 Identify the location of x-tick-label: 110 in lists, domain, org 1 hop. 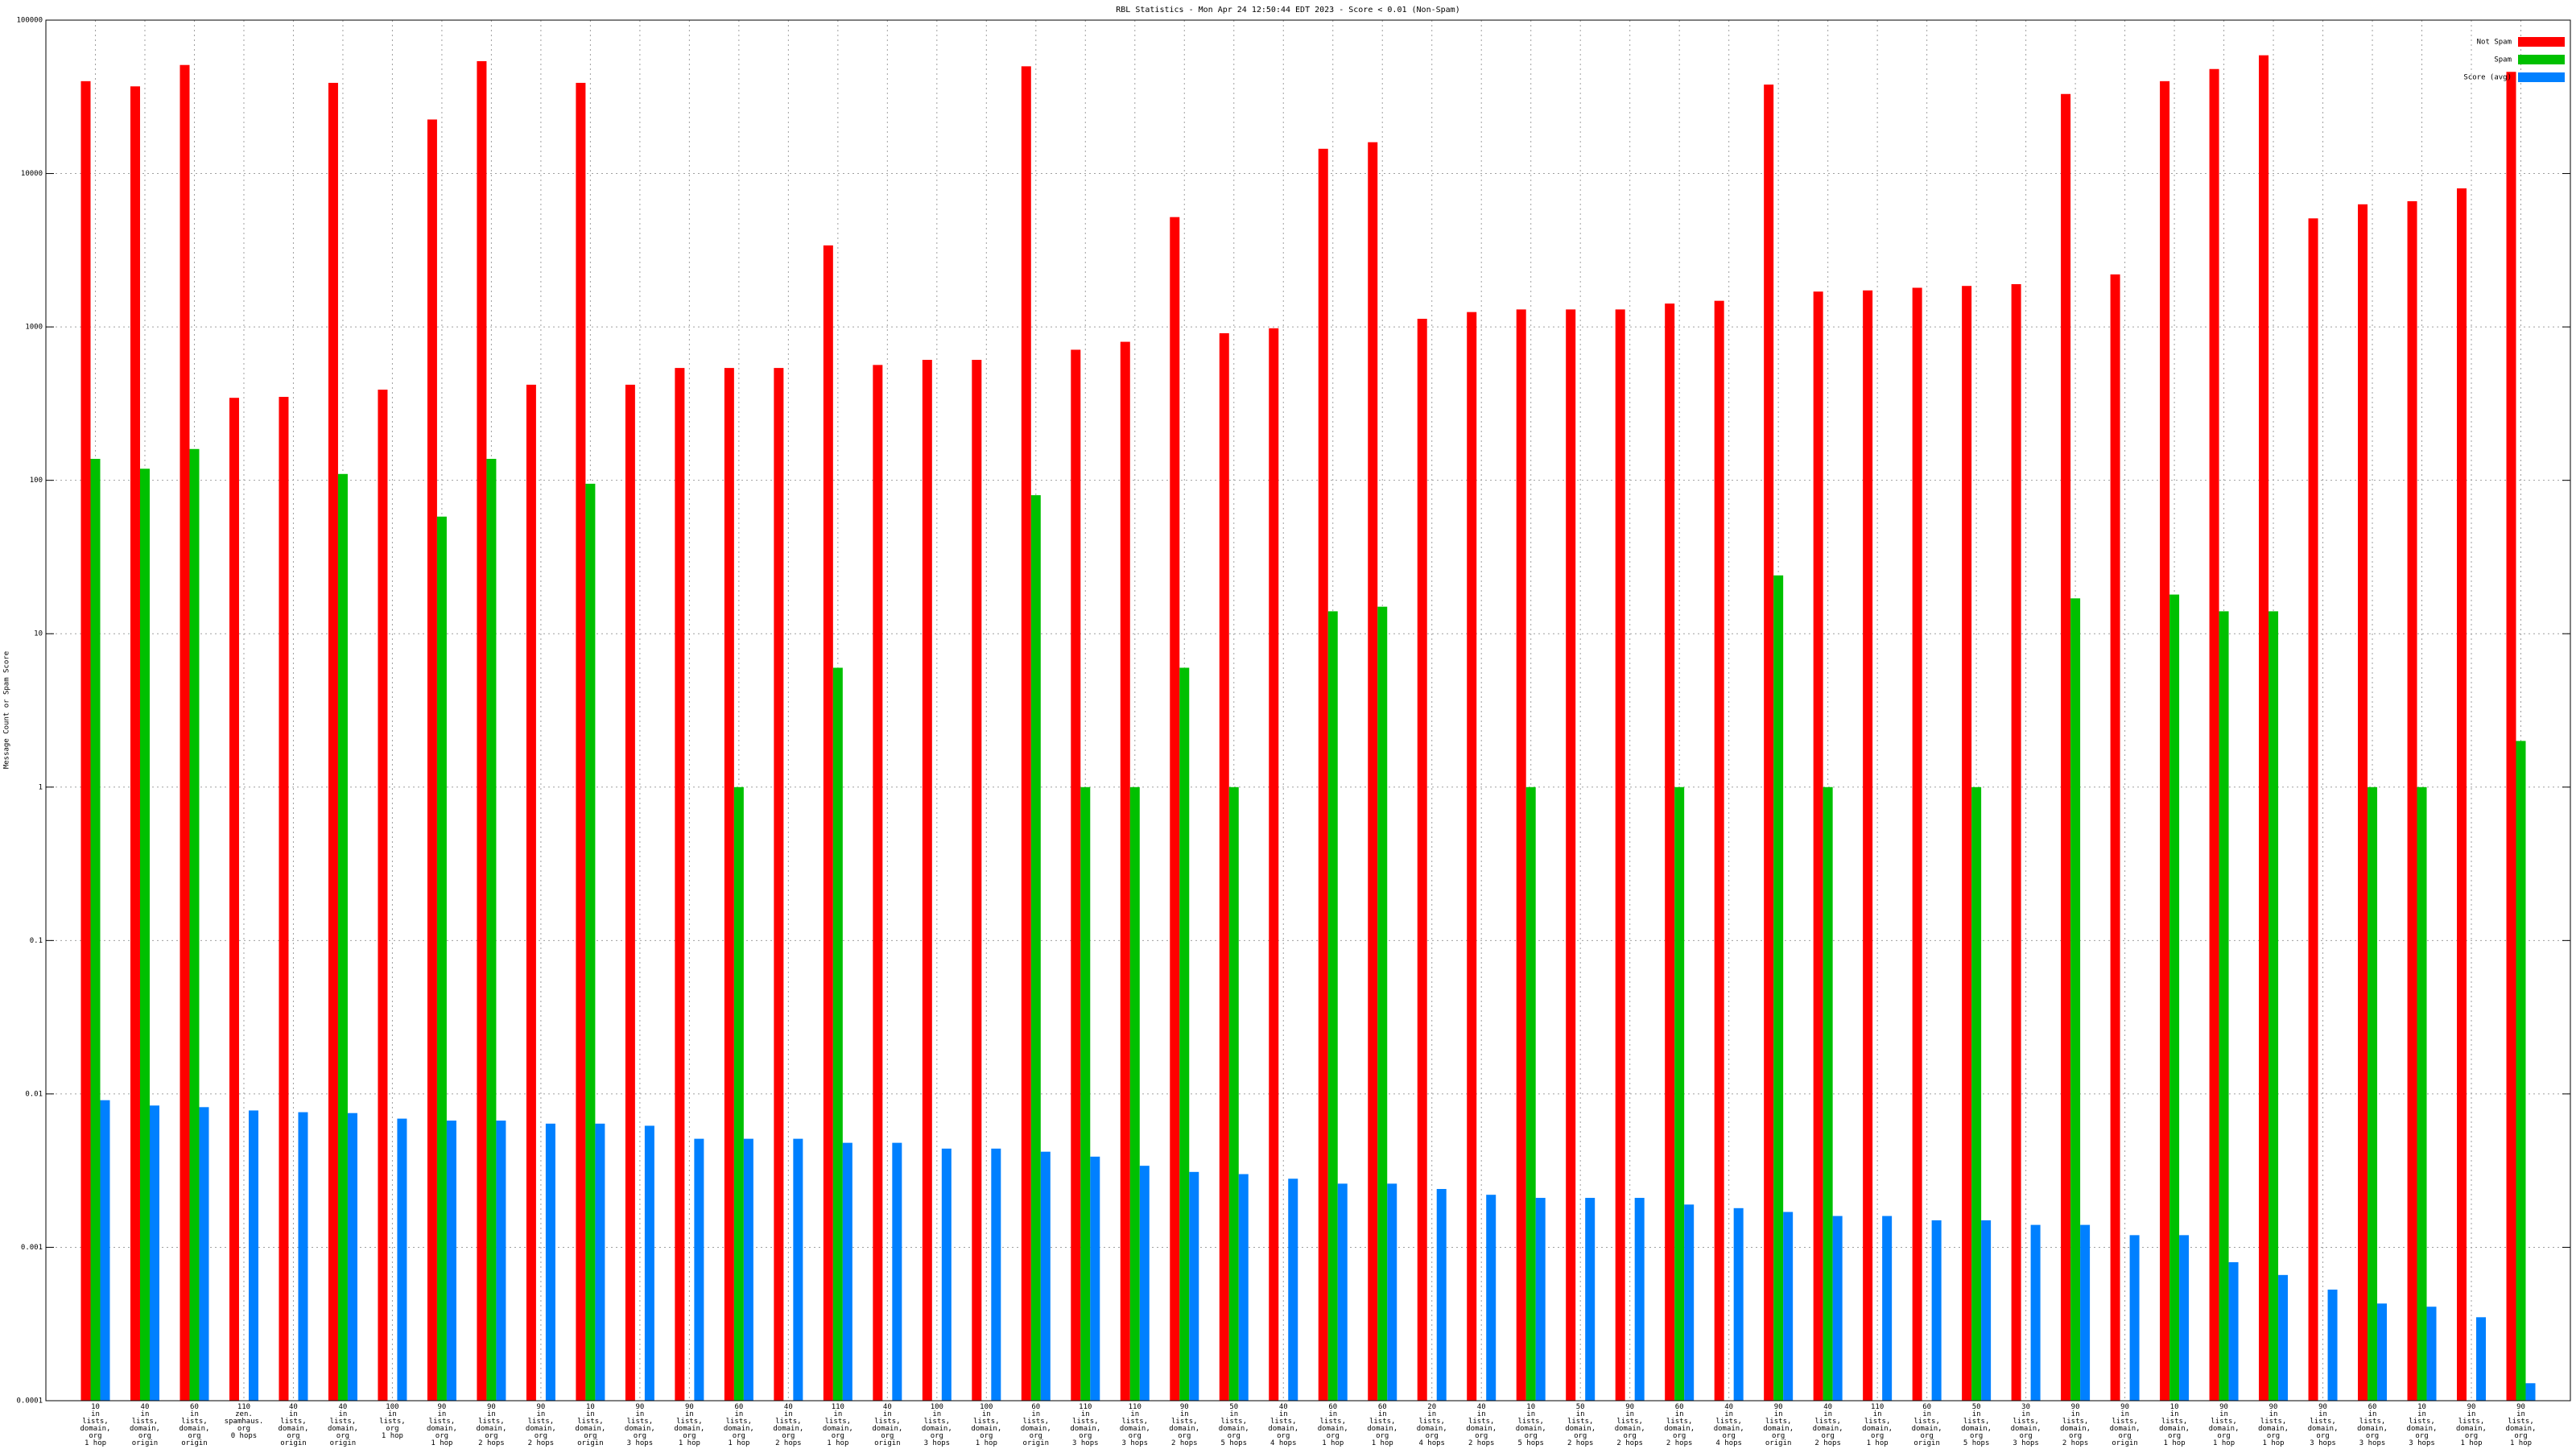
(838, 1425).